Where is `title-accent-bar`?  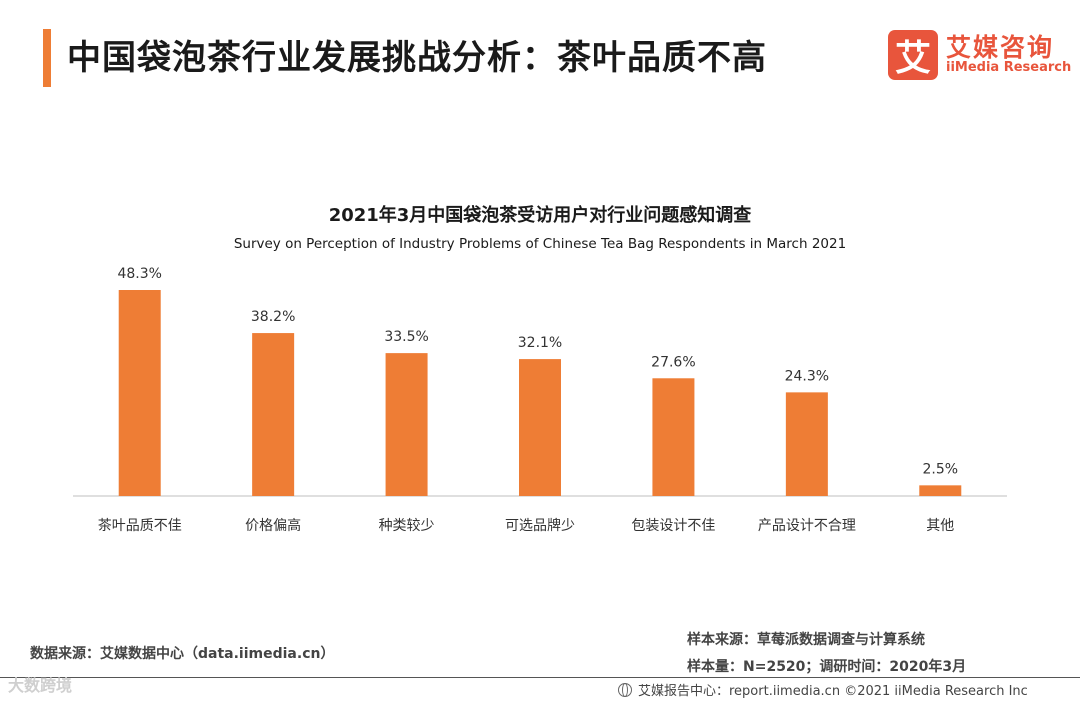
title-accent-bar is located at coordinates (47, 58).